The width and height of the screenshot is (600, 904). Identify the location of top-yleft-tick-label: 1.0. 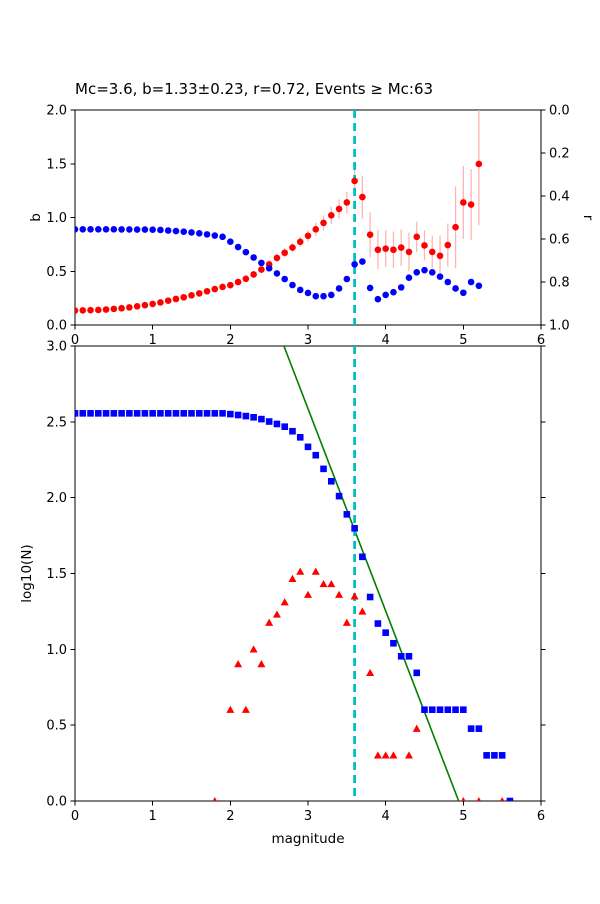
(56, 218).